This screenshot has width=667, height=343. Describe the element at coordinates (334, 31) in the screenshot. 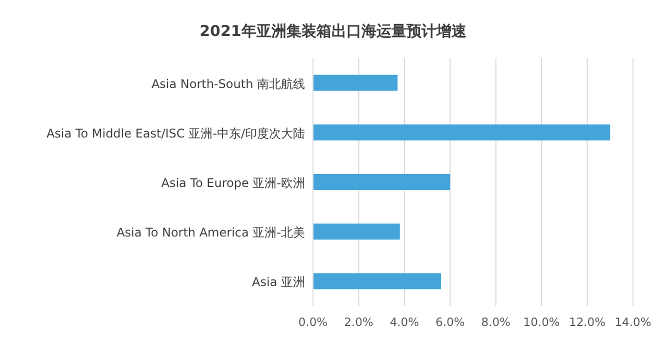

I see `chart-title: 2021年亚洲集装箱出口海运量预计增速` at that location.